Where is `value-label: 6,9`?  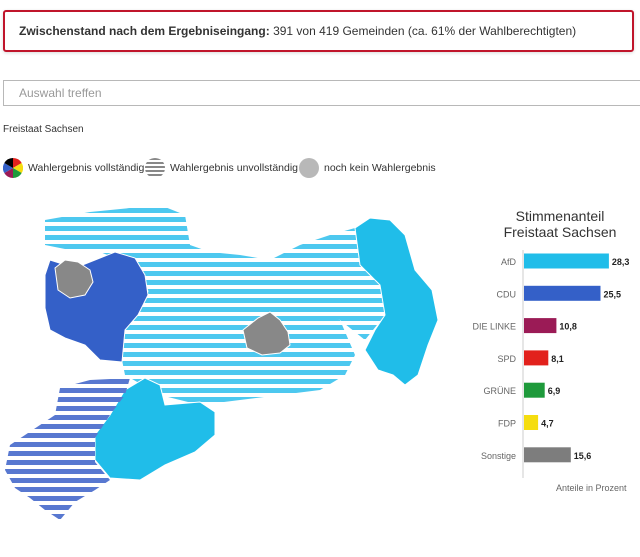 value-label: 6,9 is located at coordinates (554, 391).